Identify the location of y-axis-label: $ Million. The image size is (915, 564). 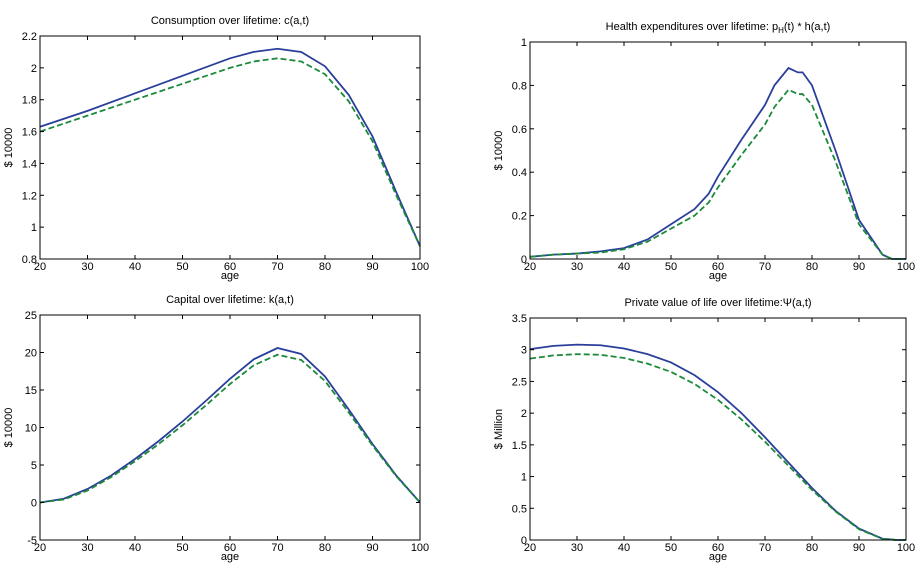
(499, 429).